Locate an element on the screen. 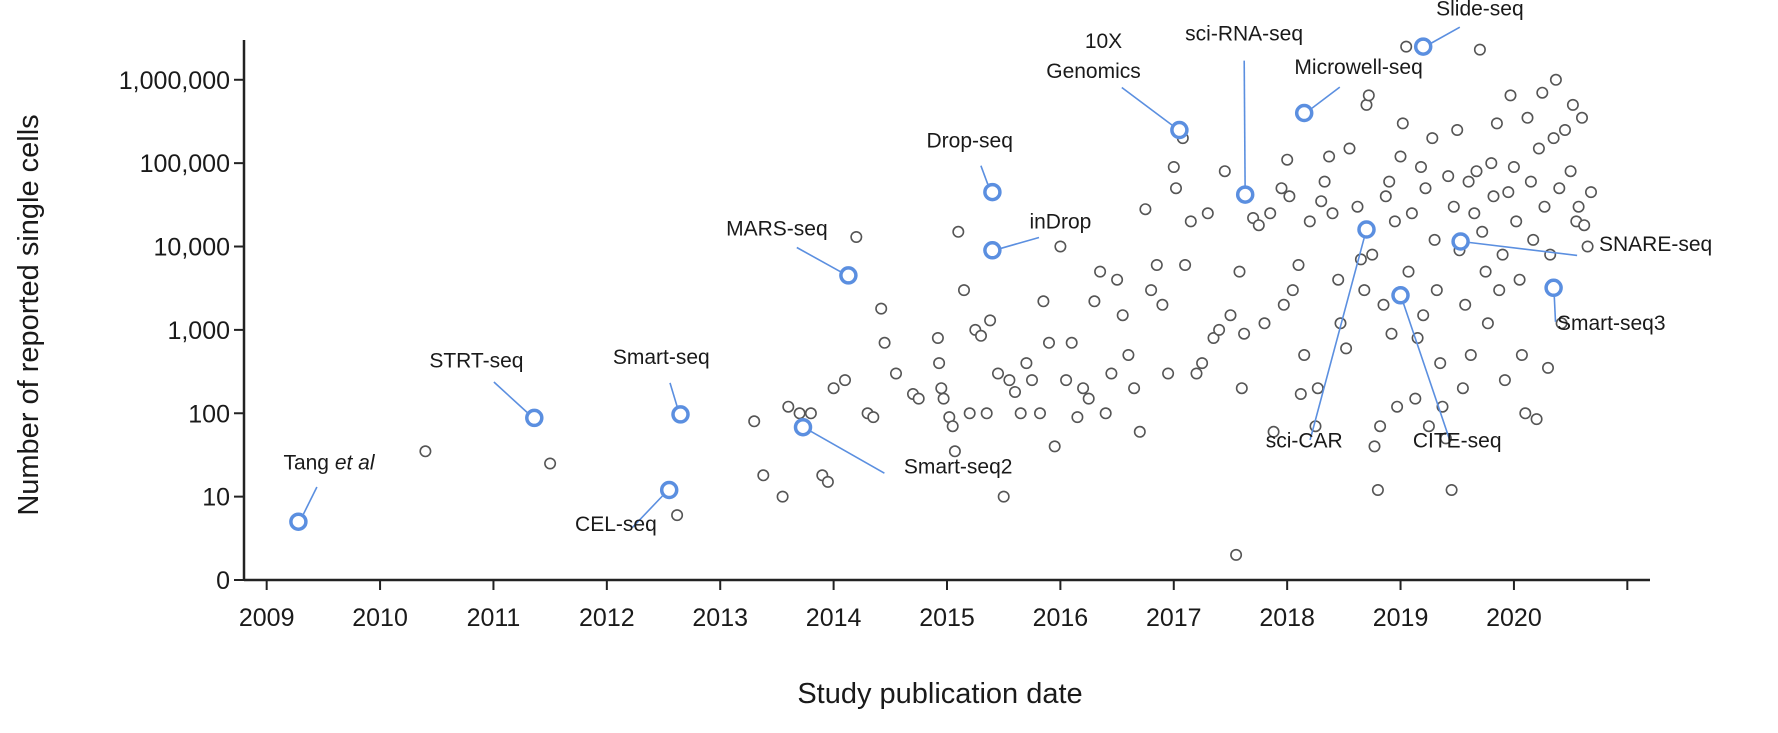 Image resolution: width=1778 pixels, height=733 pixels. x-tick-label: 2016 is located at coordinates (1061, 618).